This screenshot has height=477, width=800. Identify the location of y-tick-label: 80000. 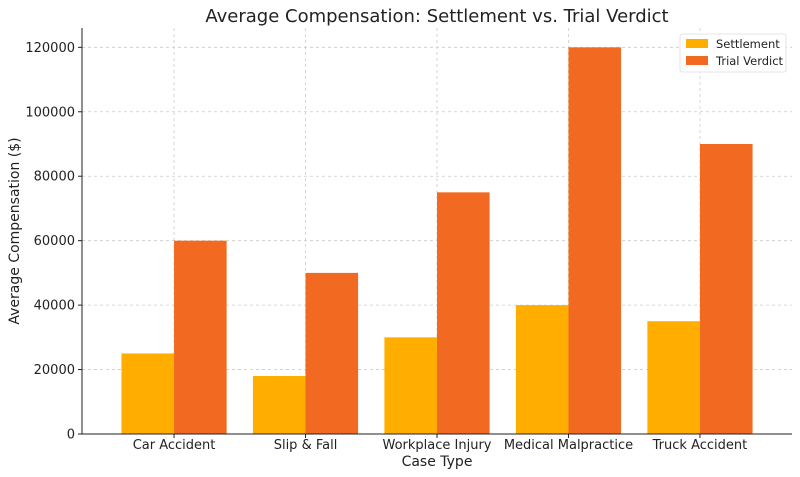
(54, 177).